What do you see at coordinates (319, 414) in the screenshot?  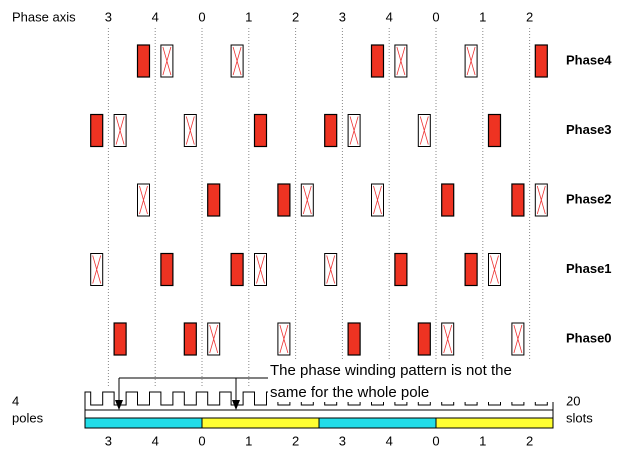 I see `stator-yoke` at bounding box center [319, 414].